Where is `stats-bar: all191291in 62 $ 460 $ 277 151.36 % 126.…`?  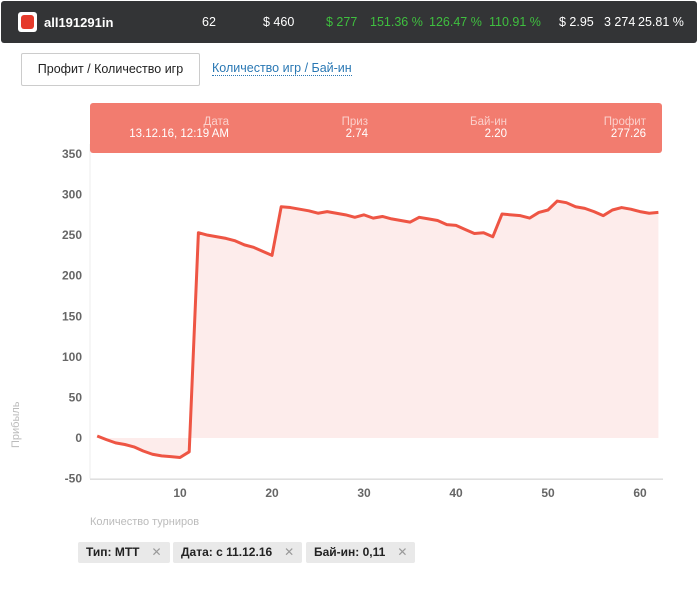
stats-bar: all191291in 62 $ 460 $ 277 151.36 % 126.… is located at coordinates (349, 22).